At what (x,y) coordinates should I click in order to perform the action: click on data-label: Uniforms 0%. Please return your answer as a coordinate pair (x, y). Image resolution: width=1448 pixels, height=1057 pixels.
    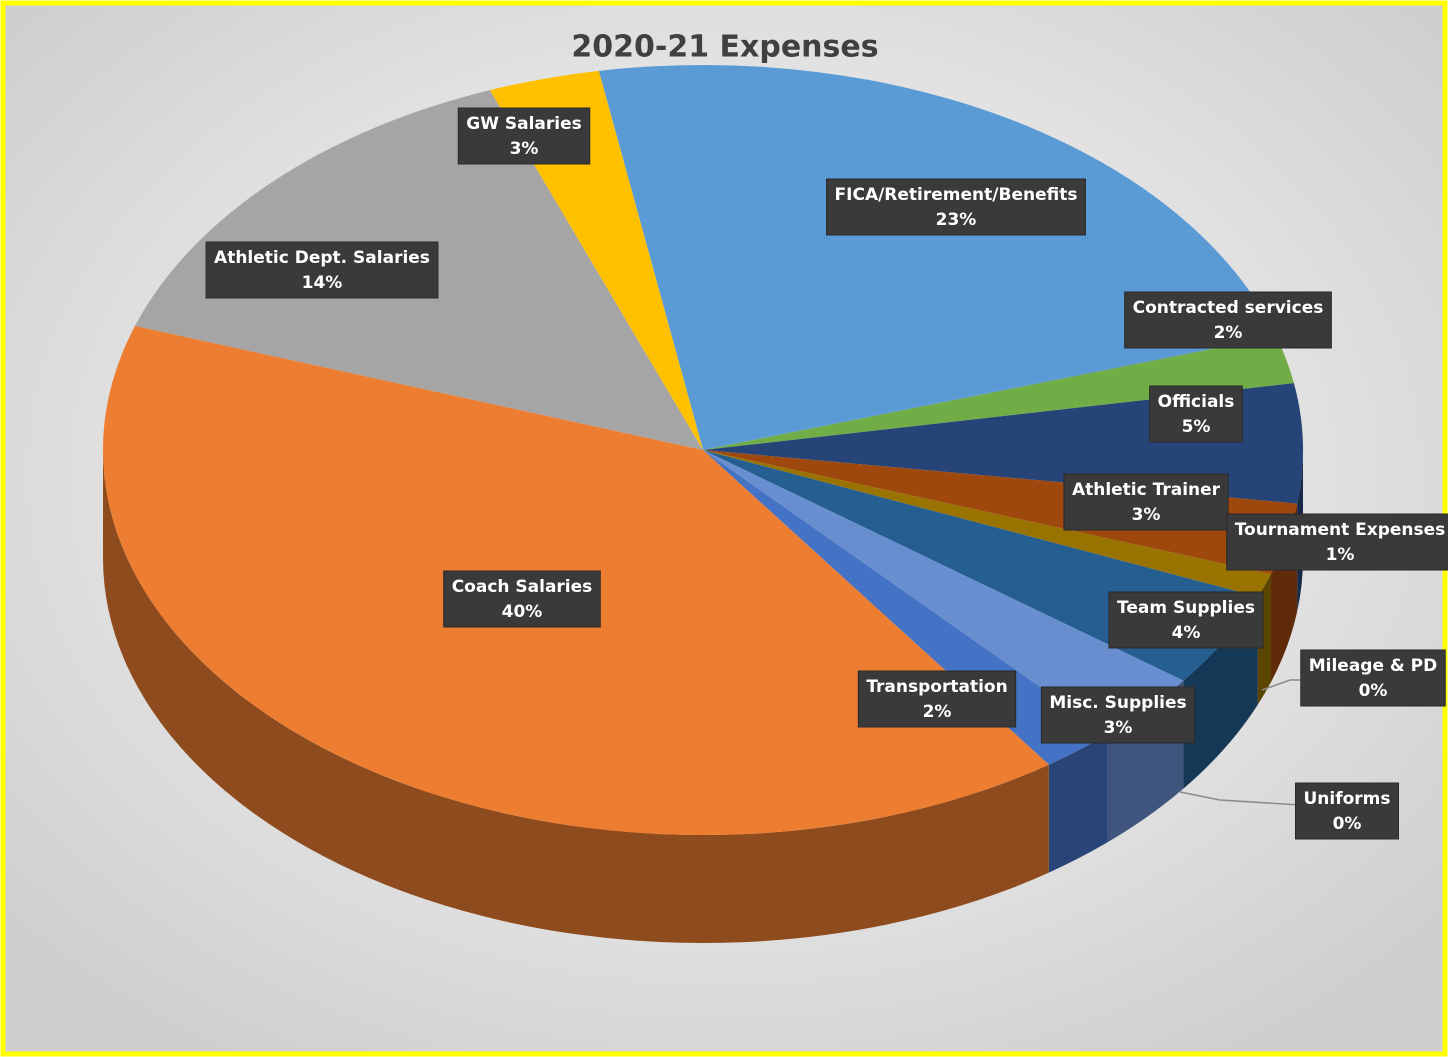
    Looking at the image, I should click on (1347, 811).